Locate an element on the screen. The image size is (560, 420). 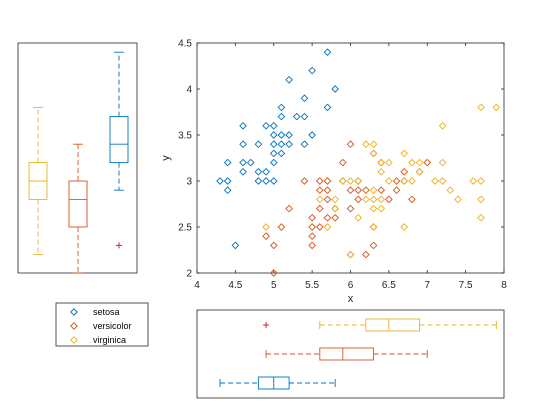
x-boxplots is located at coordinates (358, 354).